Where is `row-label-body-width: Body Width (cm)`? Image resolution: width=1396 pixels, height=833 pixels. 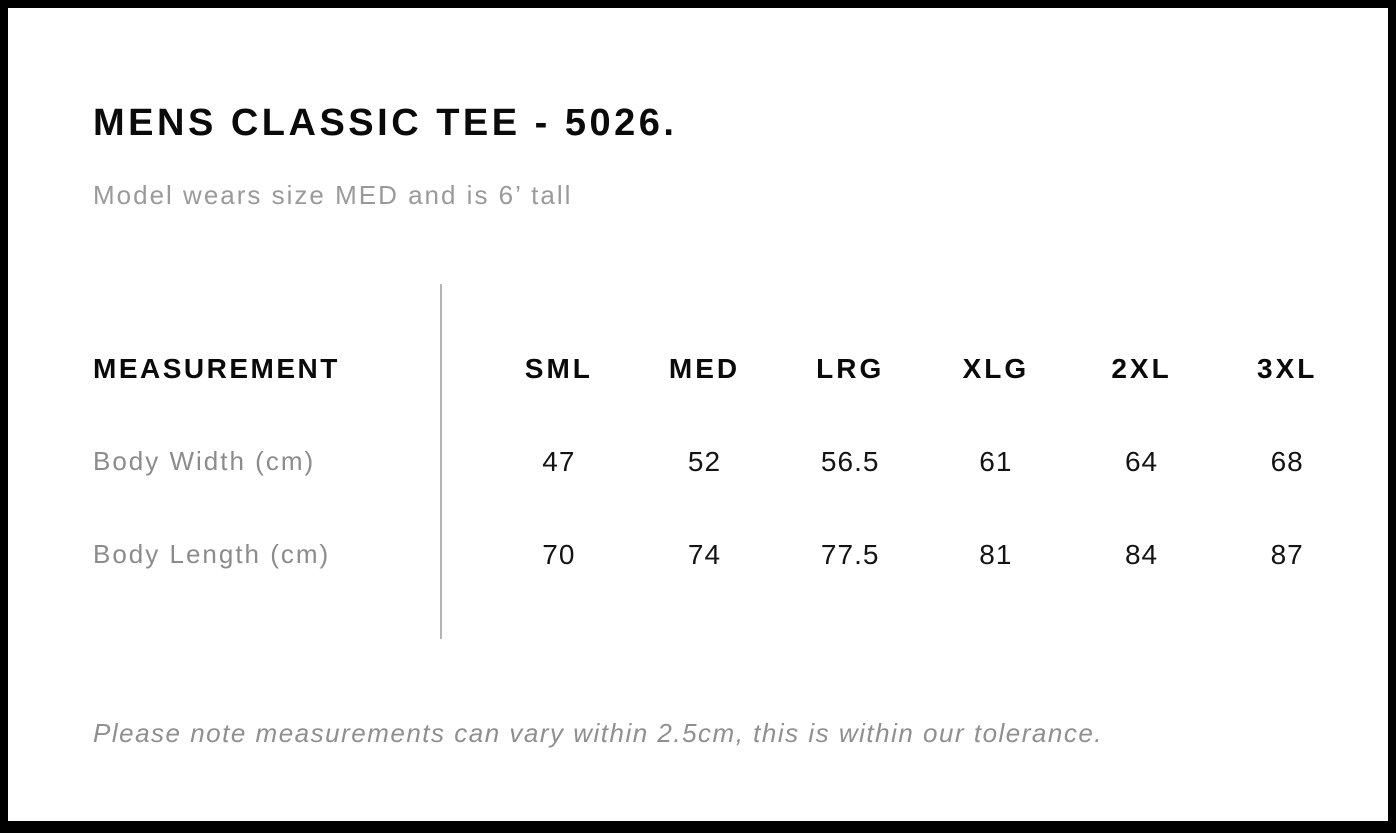
row-label-body-width: Body Width (cm) is located at coordinates (204, 461).